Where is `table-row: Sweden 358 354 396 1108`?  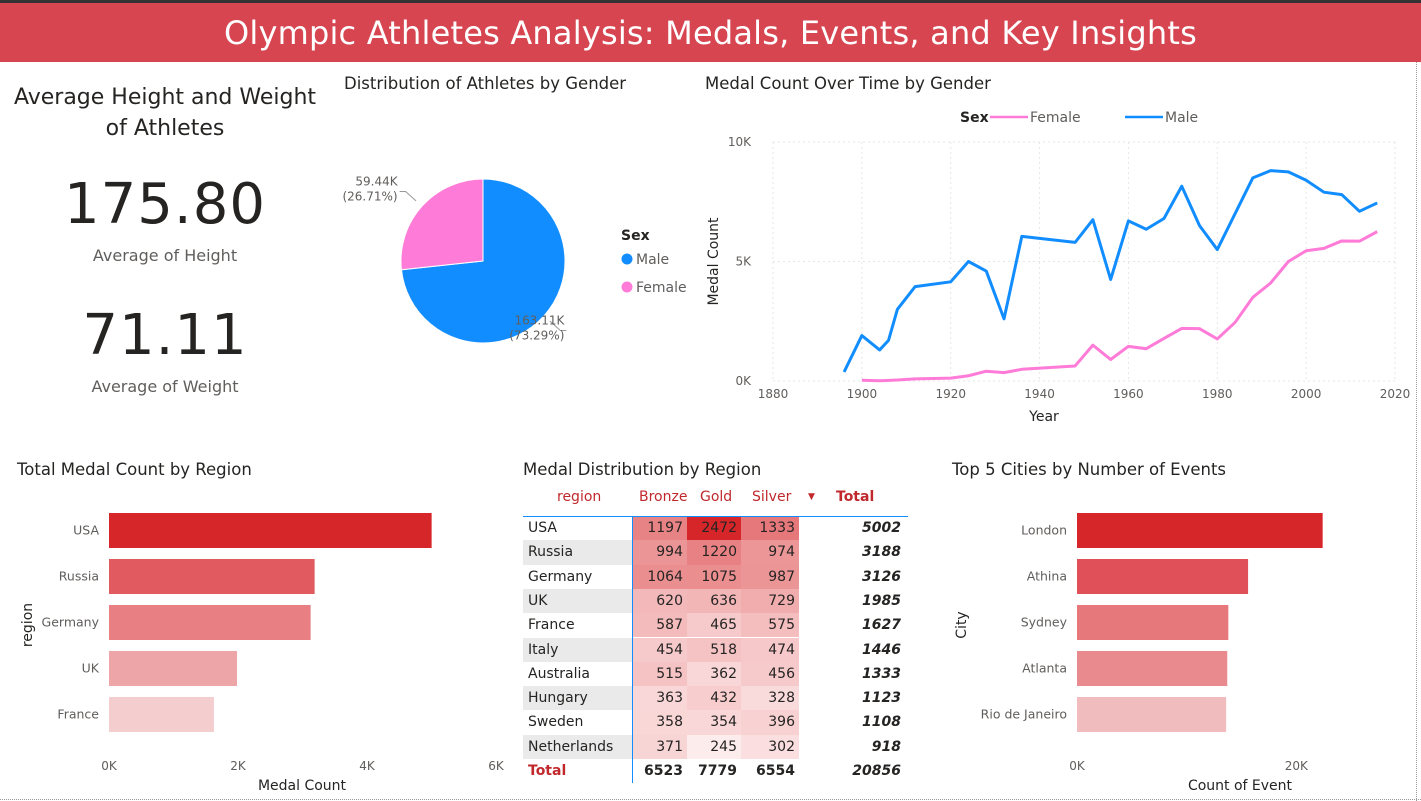
table-row: Sweden 358 354 396 1108 is located at coordinates (715, 722).